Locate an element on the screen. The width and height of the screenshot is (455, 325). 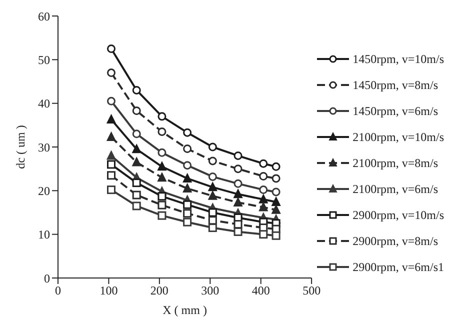
y-tick-label: 50 is located at coordinates (44, 59).